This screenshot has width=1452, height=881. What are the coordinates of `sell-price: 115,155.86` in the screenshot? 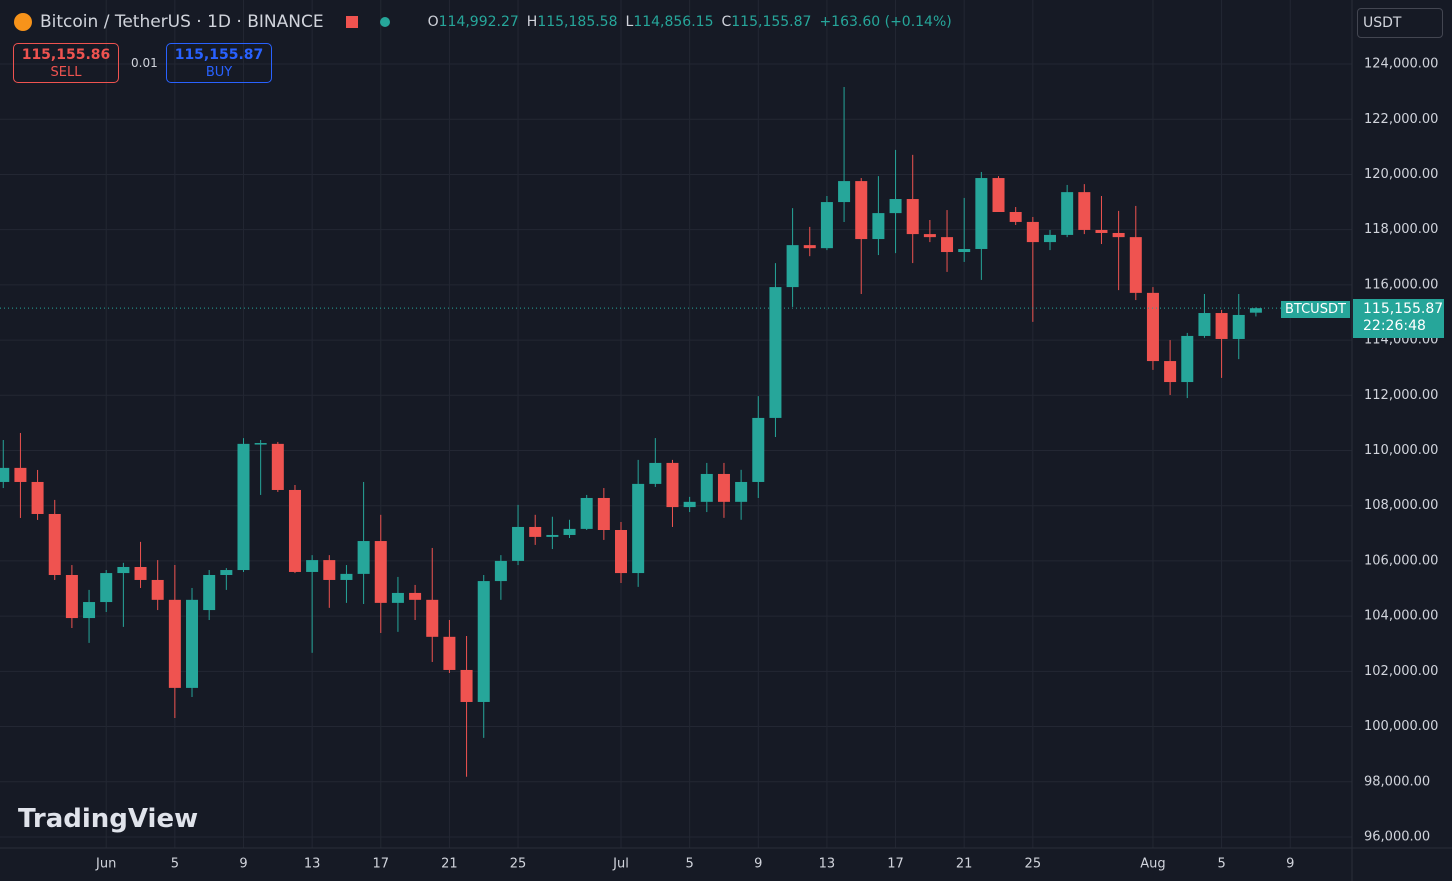 It's located at (66, 55).